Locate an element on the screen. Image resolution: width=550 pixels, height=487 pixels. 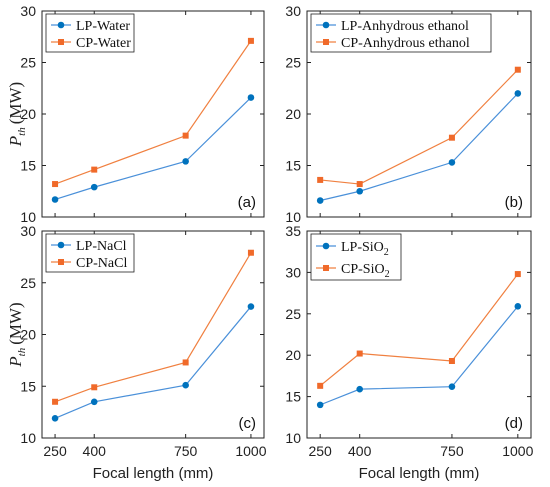
panel-label: (c) is located at coordinates (248, 423).